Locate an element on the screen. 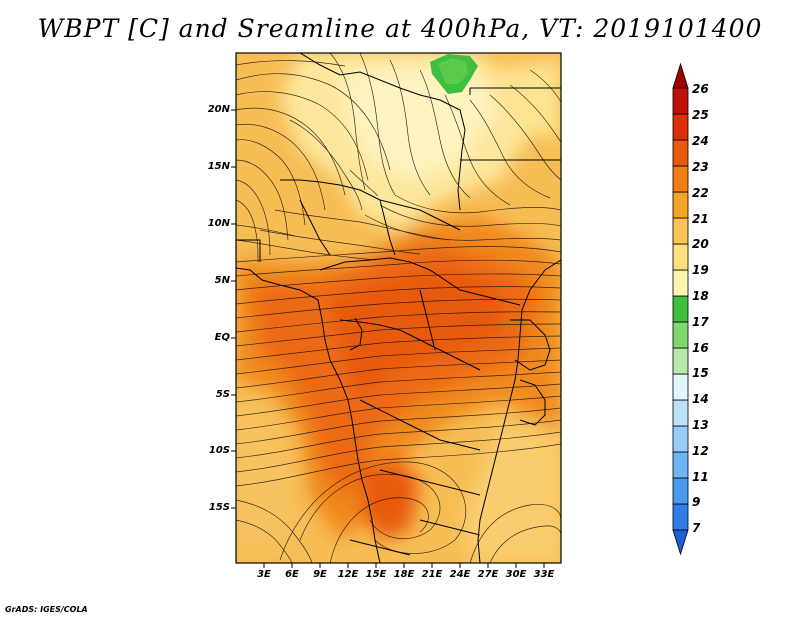 The height and width of the screenshot is (618, 800). lat-tick-label: 5S is located at coordinates (222, 394).